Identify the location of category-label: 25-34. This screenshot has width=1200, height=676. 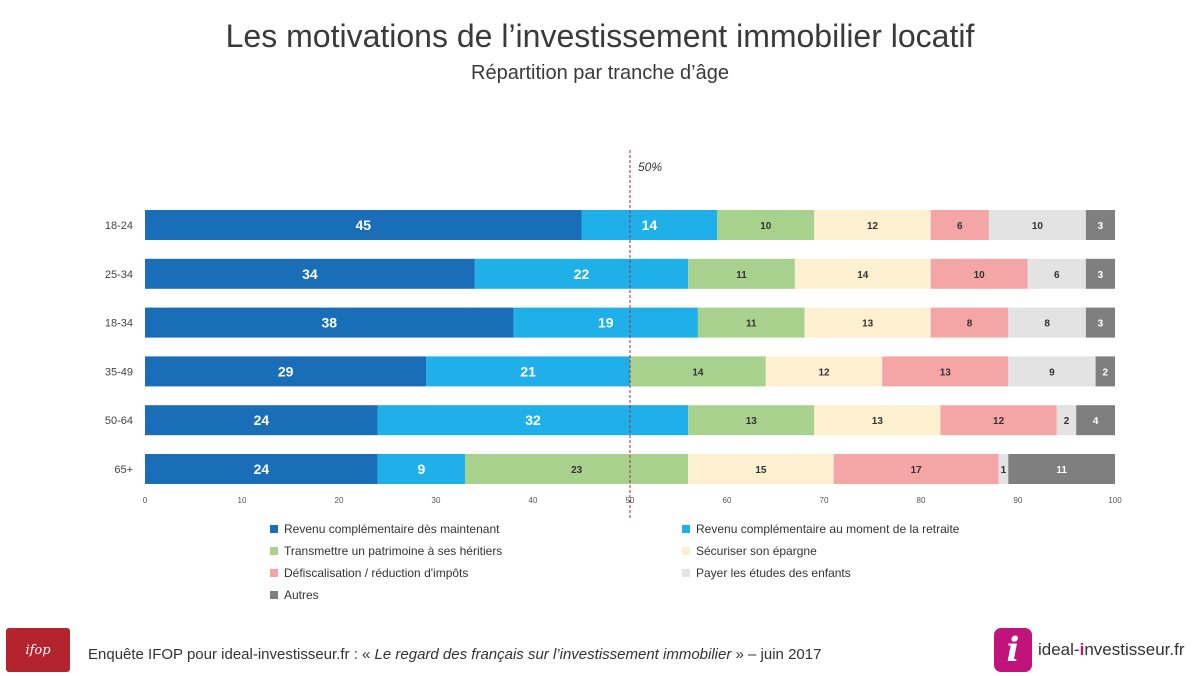
(119, 275).